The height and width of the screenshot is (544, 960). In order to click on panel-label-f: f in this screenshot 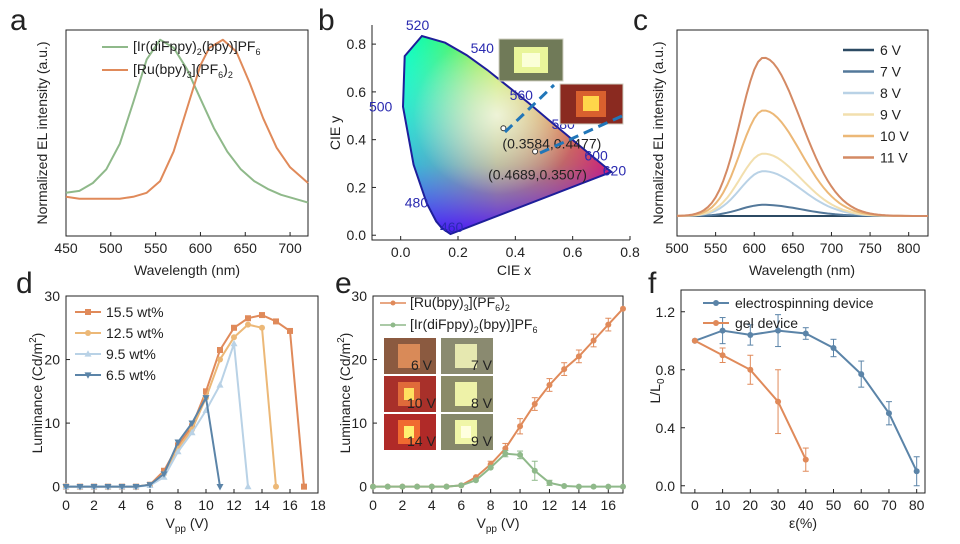, I will do `click(652, 283)`.